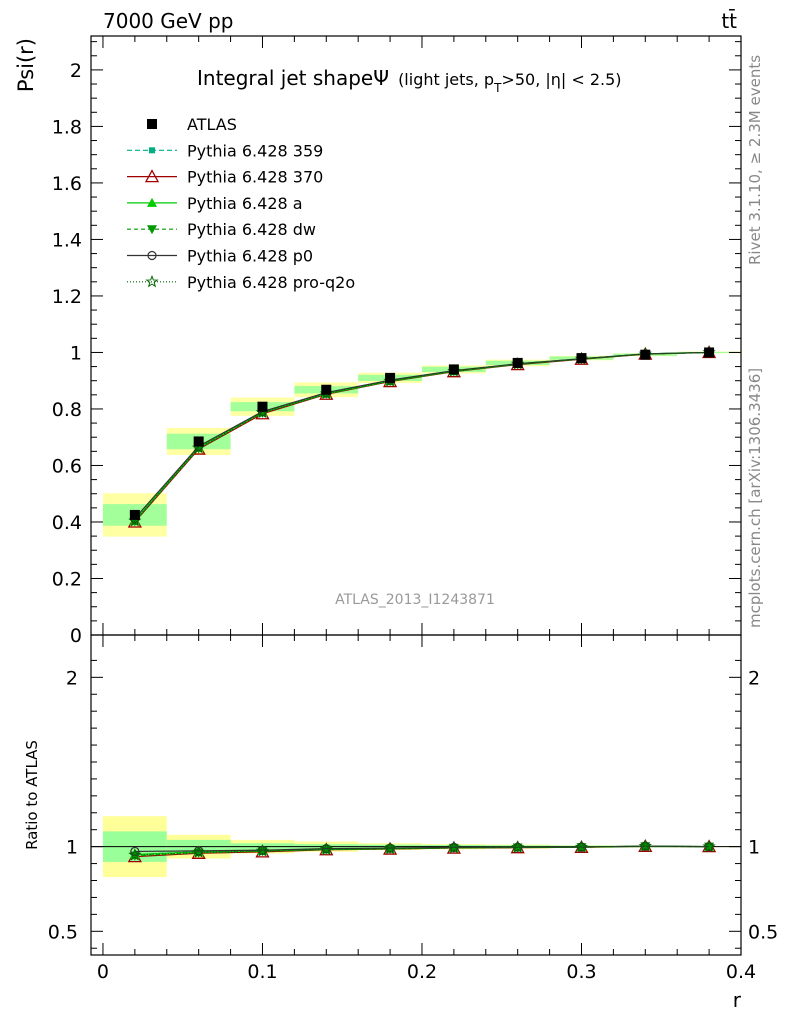 Image resolution: width=786 pixels, height=1024 pixels. What do you see at coordinates (293, 78) in the screenshot?
I see `chart-title-main: Integral jet shapeΨ` at bounding box center [293, 78].